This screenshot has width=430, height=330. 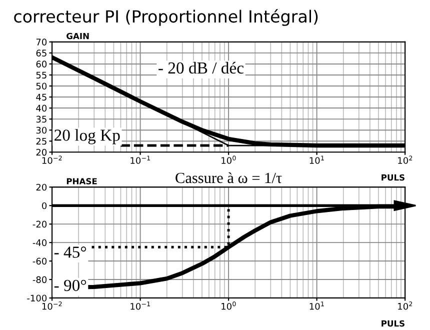 What do you see at coordinates (87, 136) in the screenshot?
I see `annotation: 20 log Kp` at bounding box center [87, 136].